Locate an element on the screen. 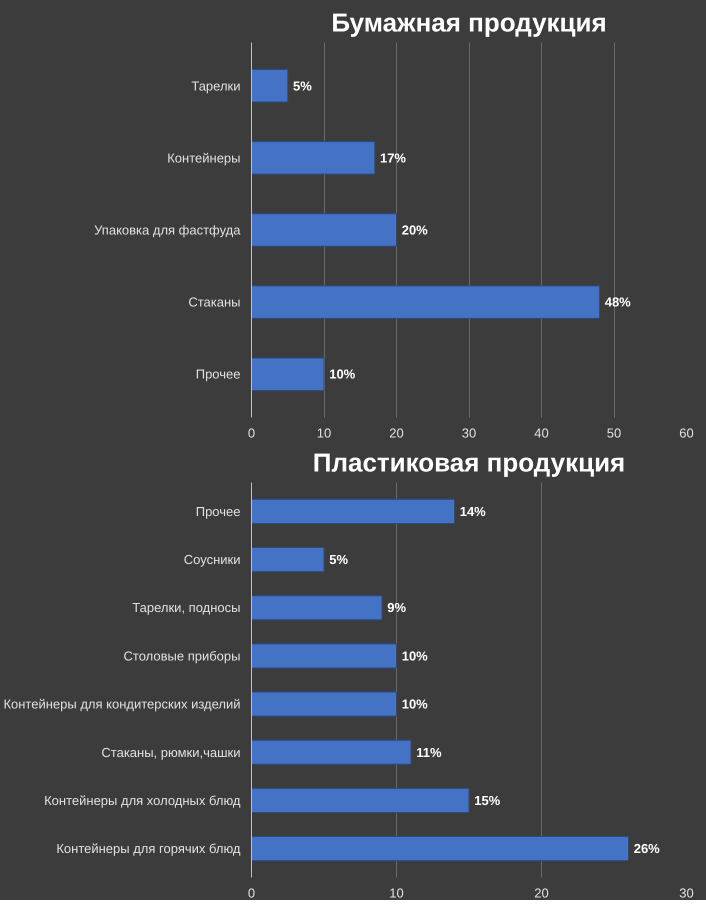 The width and height of the screenshot is (706, 905). x-tick-label: 60 is located at coordinates (686, 433).